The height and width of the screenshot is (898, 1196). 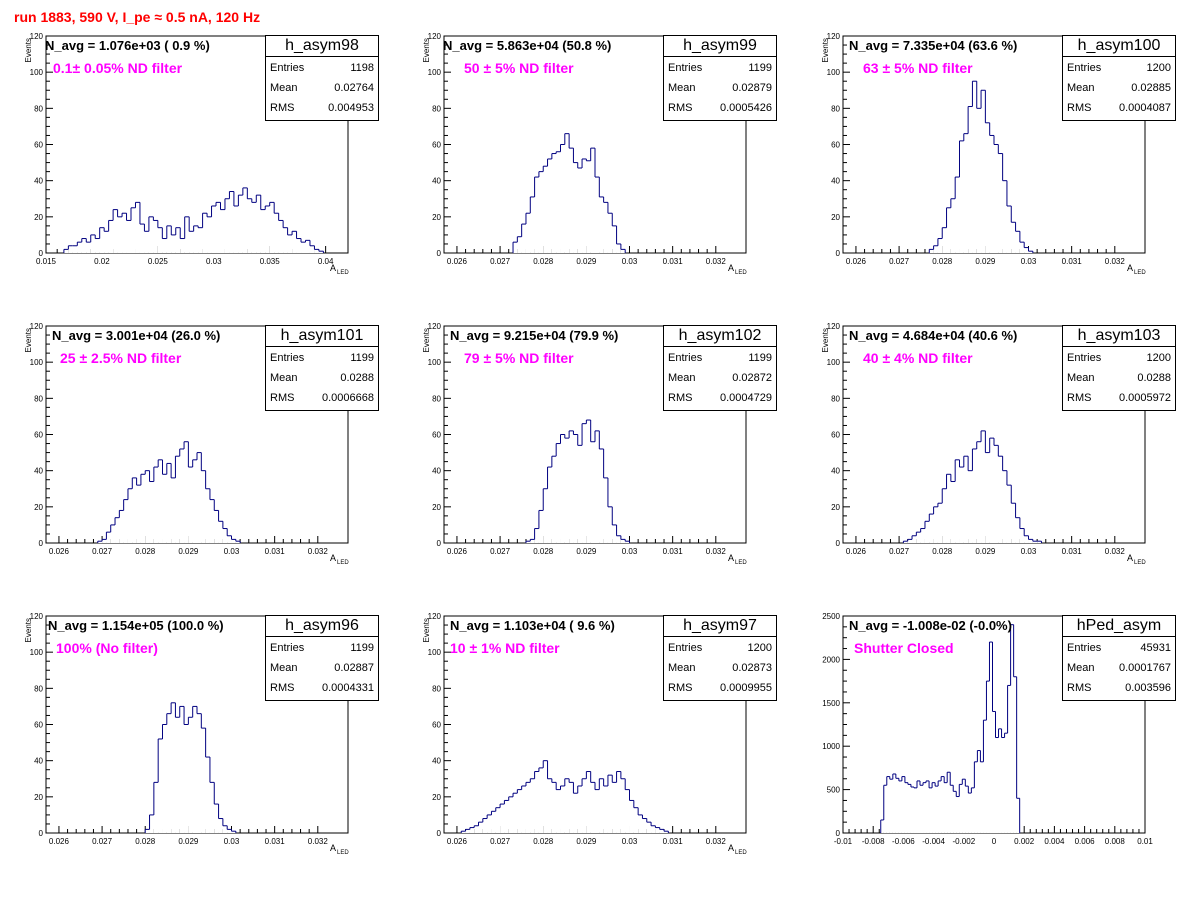 What do you see at coordinates (46, 261) in the screenshot?
I see `x-tick-label: 0.015` at bounding box center [46, 261].